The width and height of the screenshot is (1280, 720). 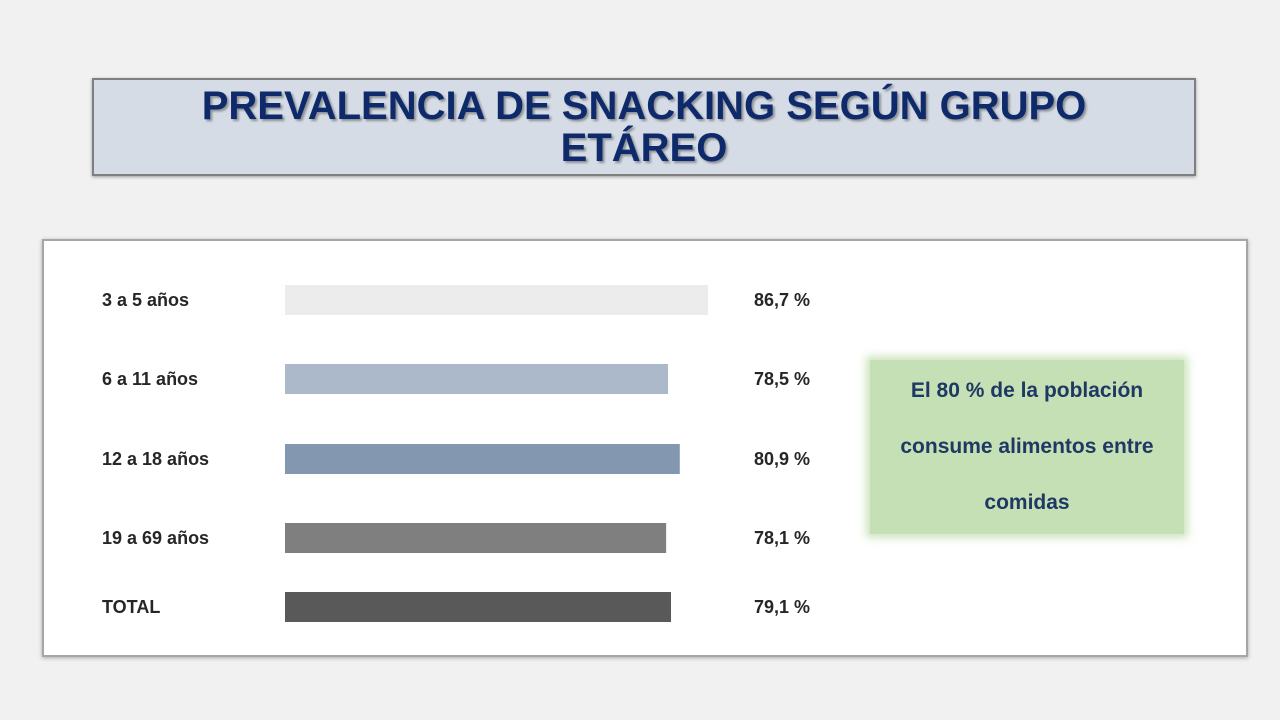 I want to click on value-label: 78,5 %, so click(x=782, y=379).